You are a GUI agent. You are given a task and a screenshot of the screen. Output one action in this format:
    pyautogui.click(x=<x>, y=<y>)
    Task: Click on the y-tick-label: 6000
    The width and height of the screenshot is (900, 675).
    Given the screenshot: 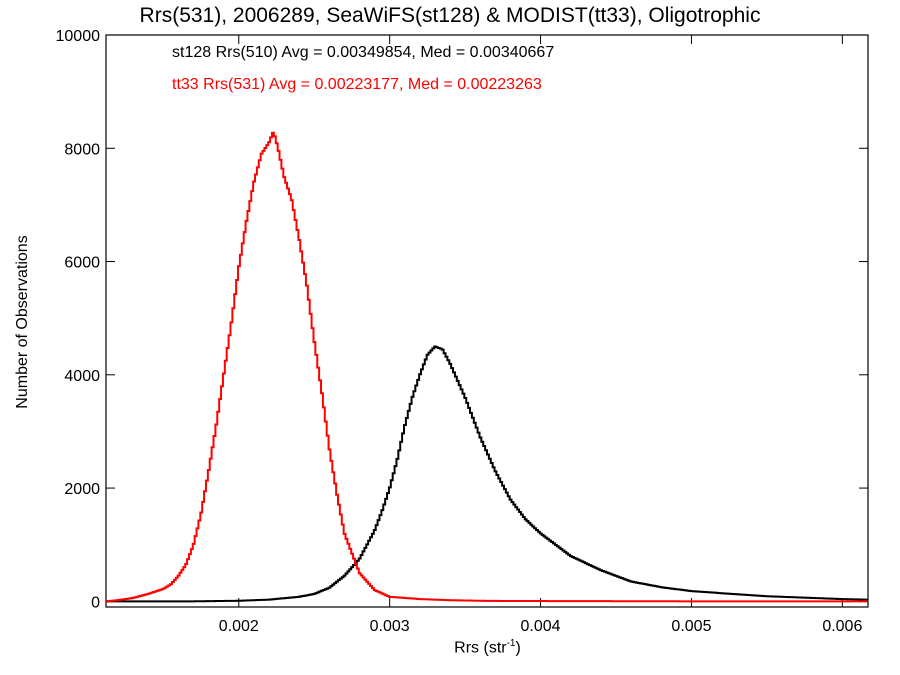 What is the action you would take?
    pyautogui.click(x=82, y=263)
    